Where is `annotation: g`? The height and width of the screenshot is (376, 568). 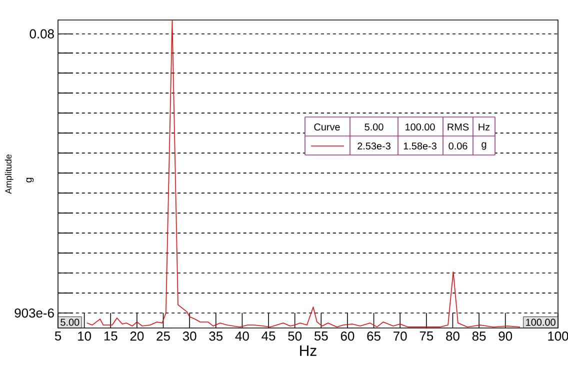
annotation: g is located at coordinates (484, 146).